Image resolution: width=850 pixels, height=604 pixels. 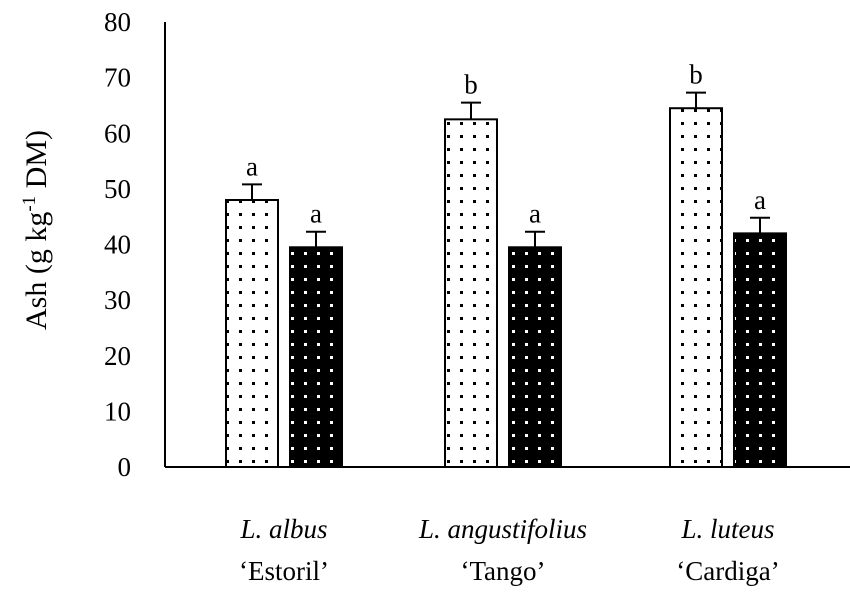 I want to click on y-tick-label: 70, so click(x=117, y=78).